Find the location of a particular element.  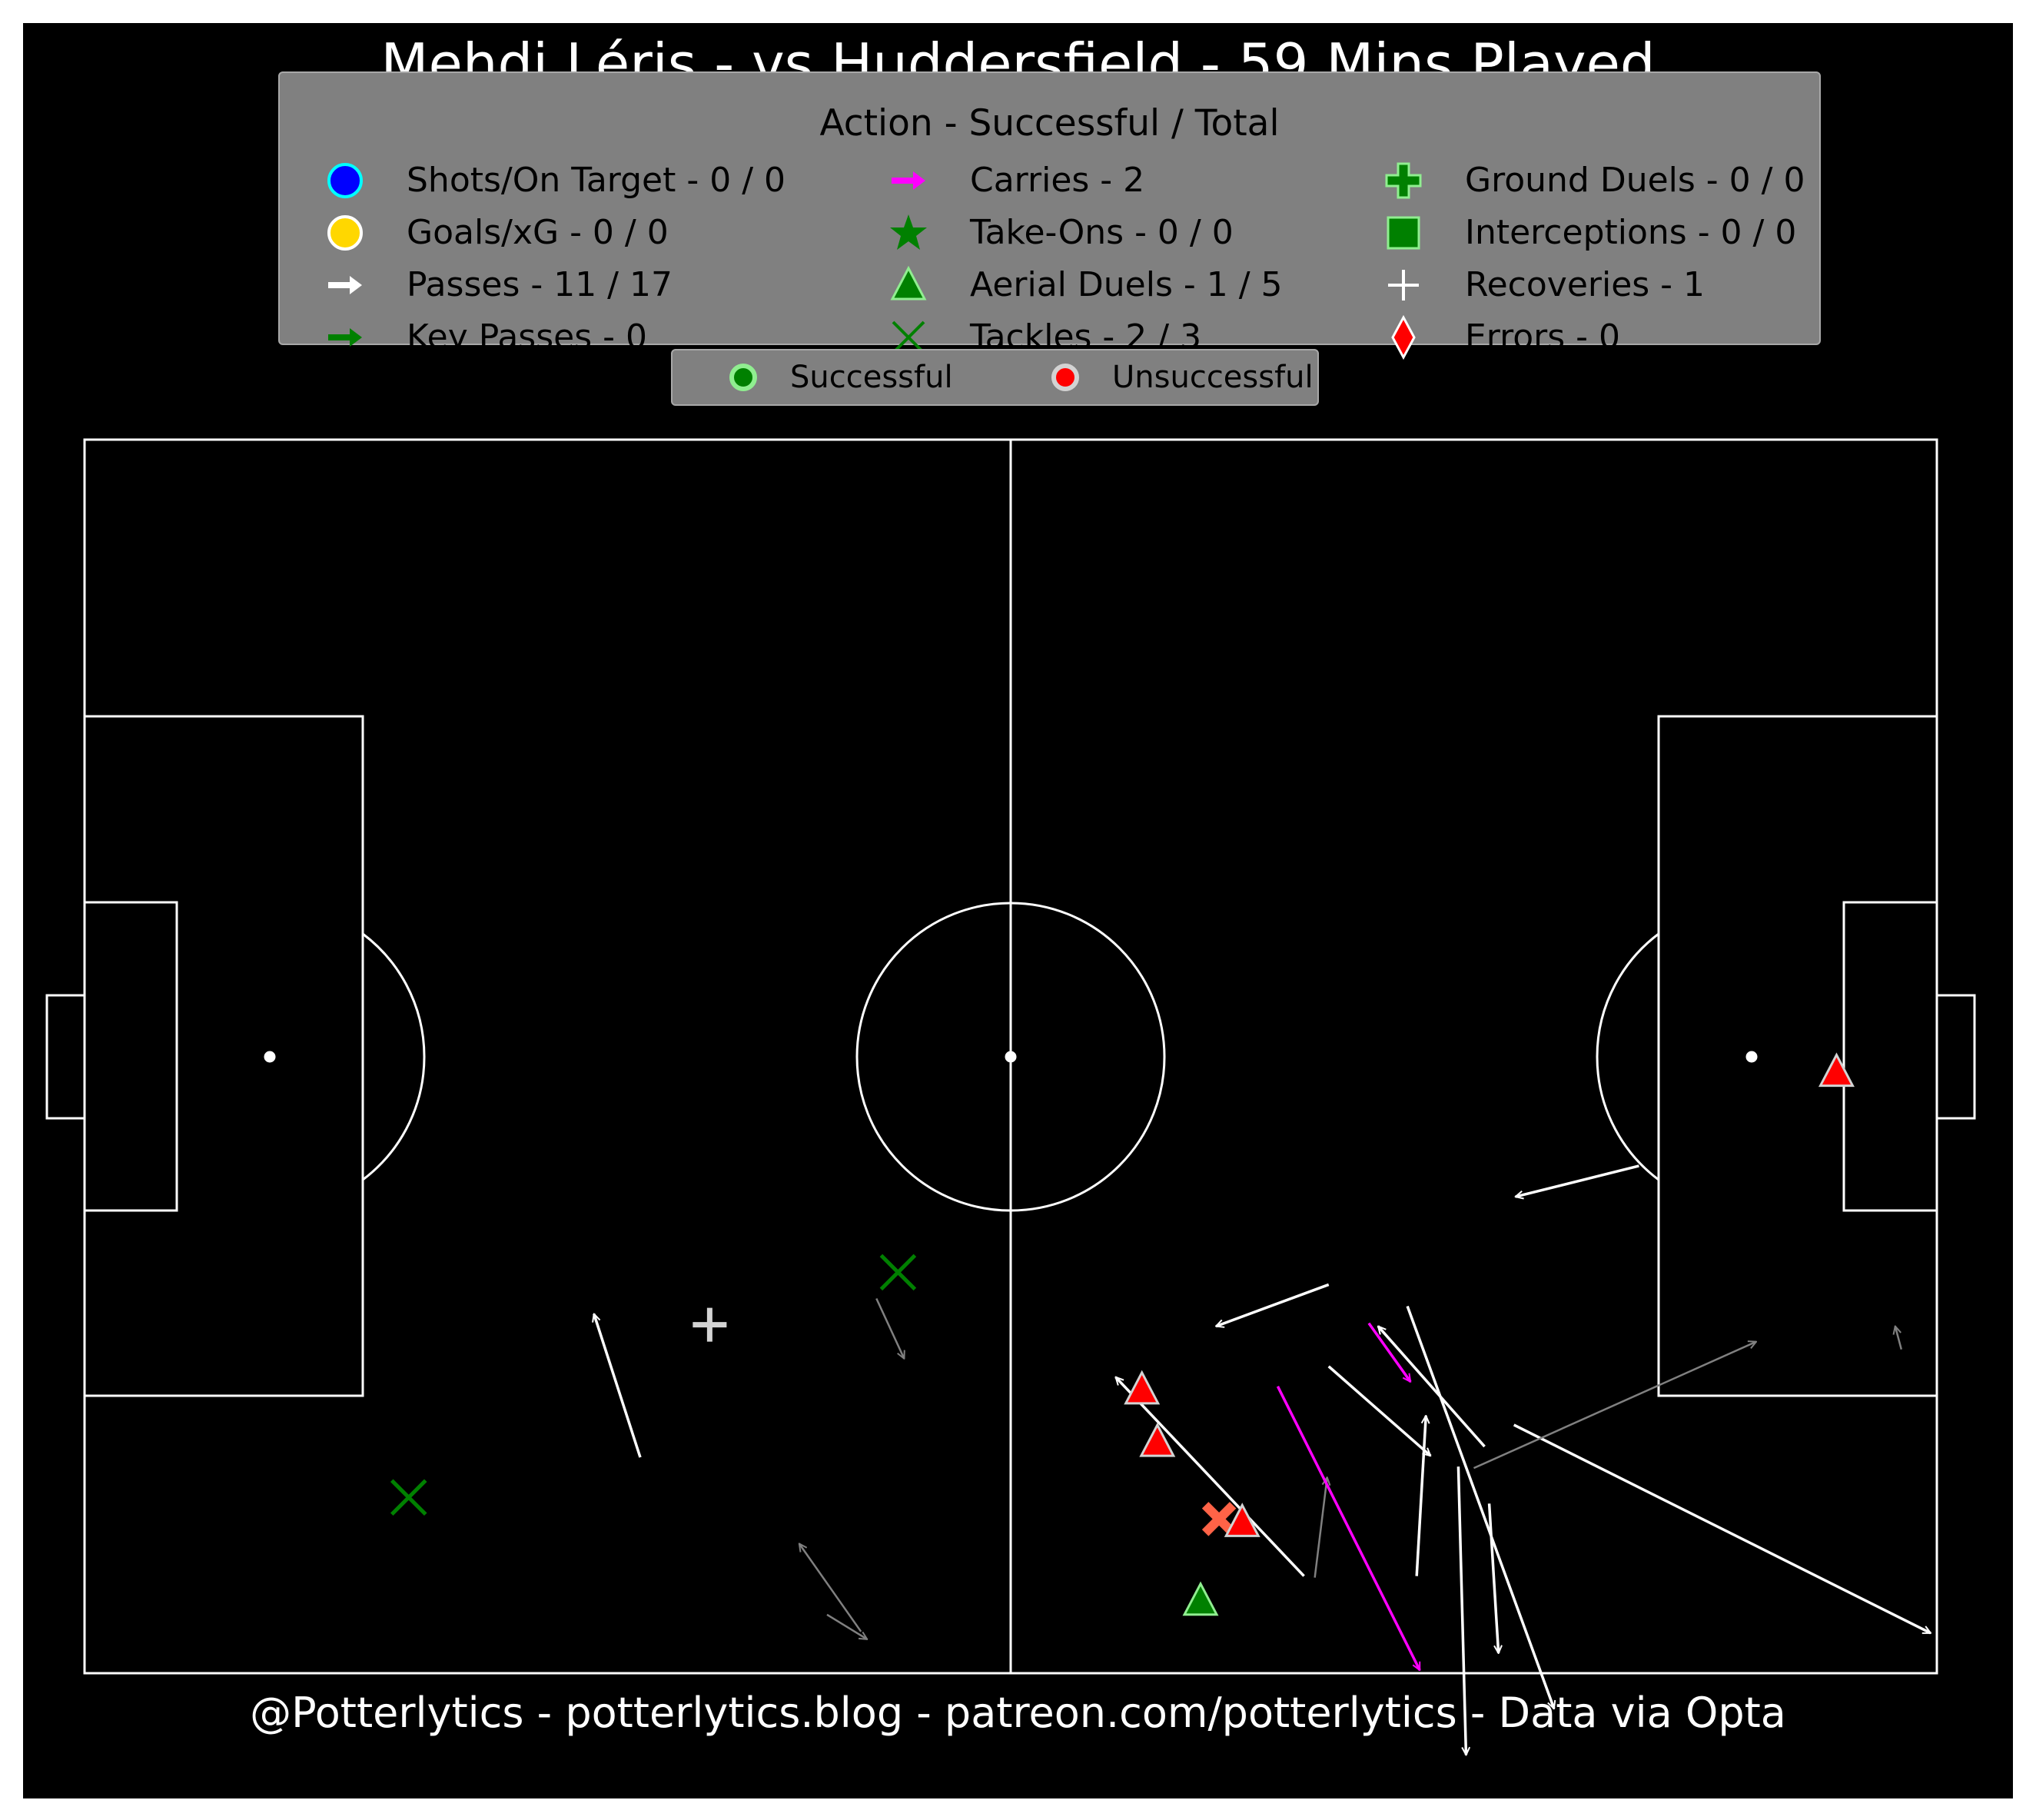

legend-label: Passes - 11 / 17 is located at coordinates (540, 284).